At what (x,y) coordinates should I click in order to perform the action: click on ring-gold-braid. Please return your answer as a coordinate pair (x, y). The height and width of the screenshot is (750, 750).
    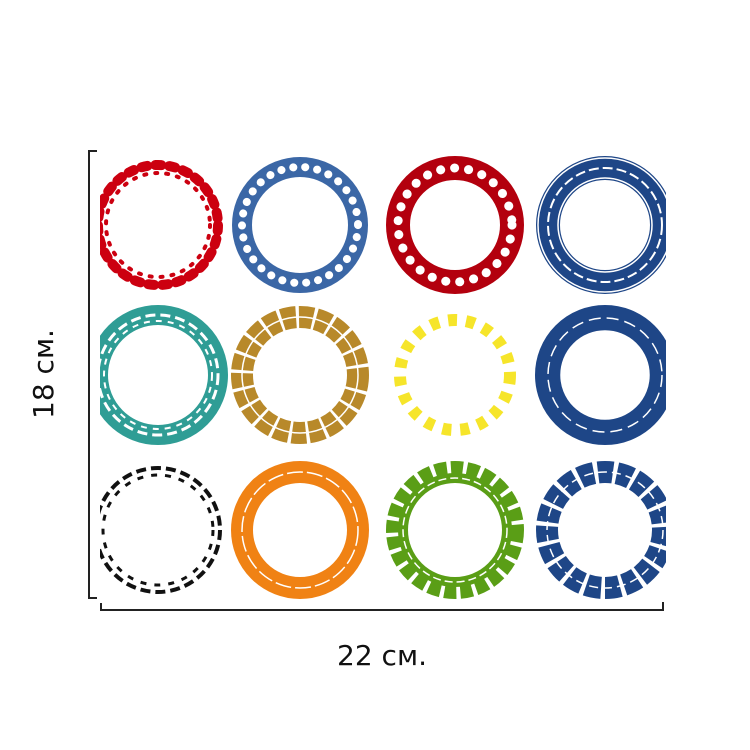
    Looking at the image, I should click on (300, 375).